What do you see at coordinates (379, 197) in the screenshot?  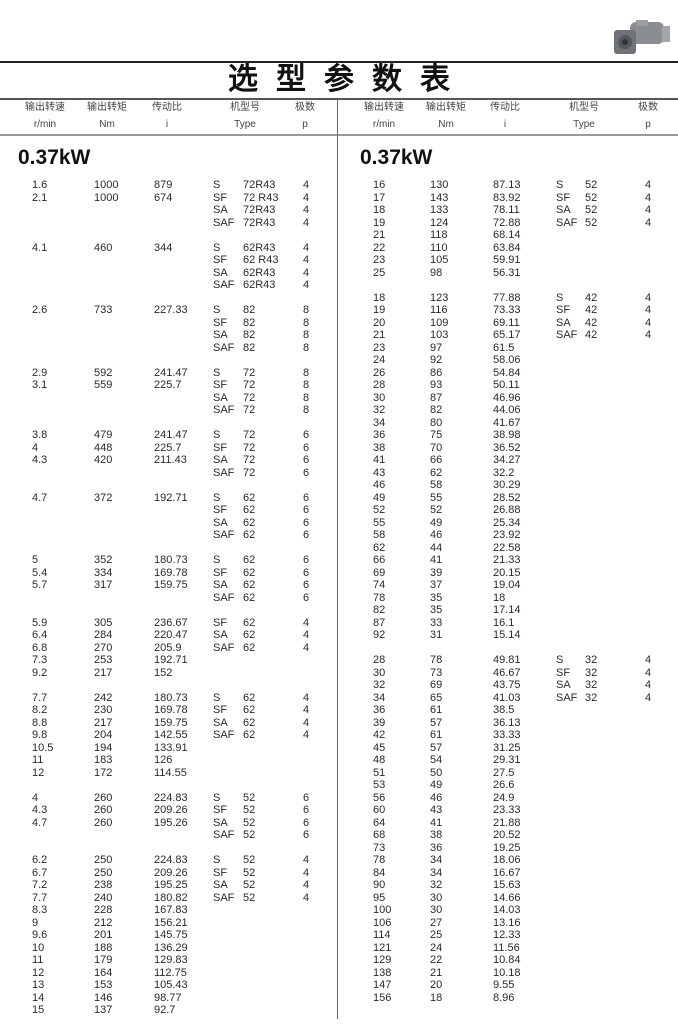 I see `speed-cell: 17` at bounding box center [379, 197].